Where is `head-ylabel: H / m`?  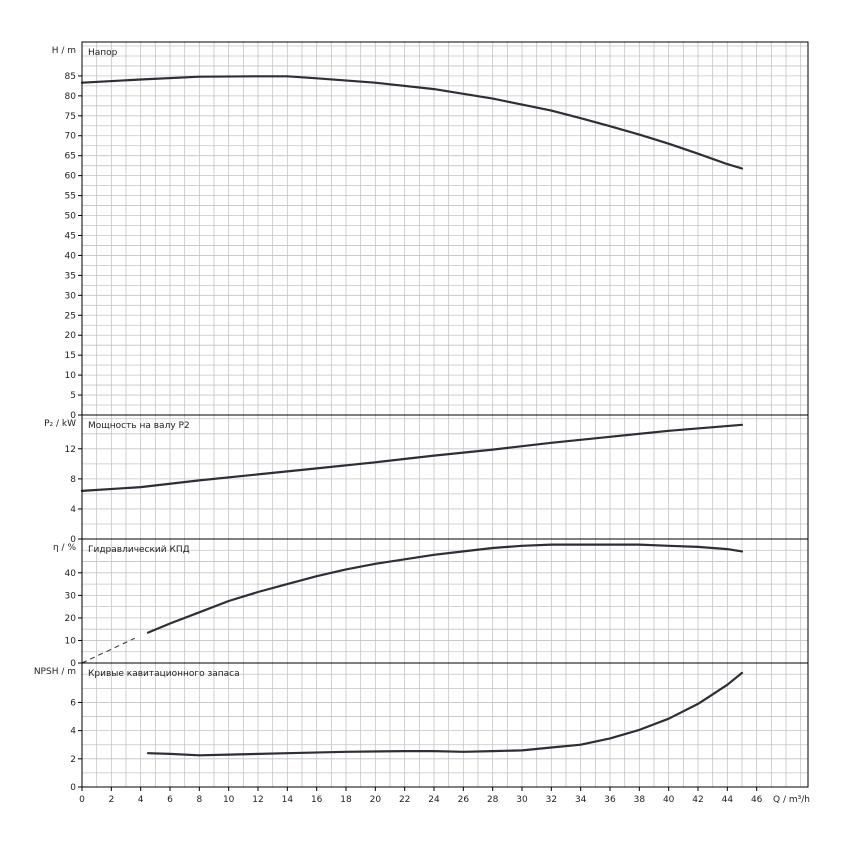
head-ylabel: H / m is located at coordinates (64, 51).